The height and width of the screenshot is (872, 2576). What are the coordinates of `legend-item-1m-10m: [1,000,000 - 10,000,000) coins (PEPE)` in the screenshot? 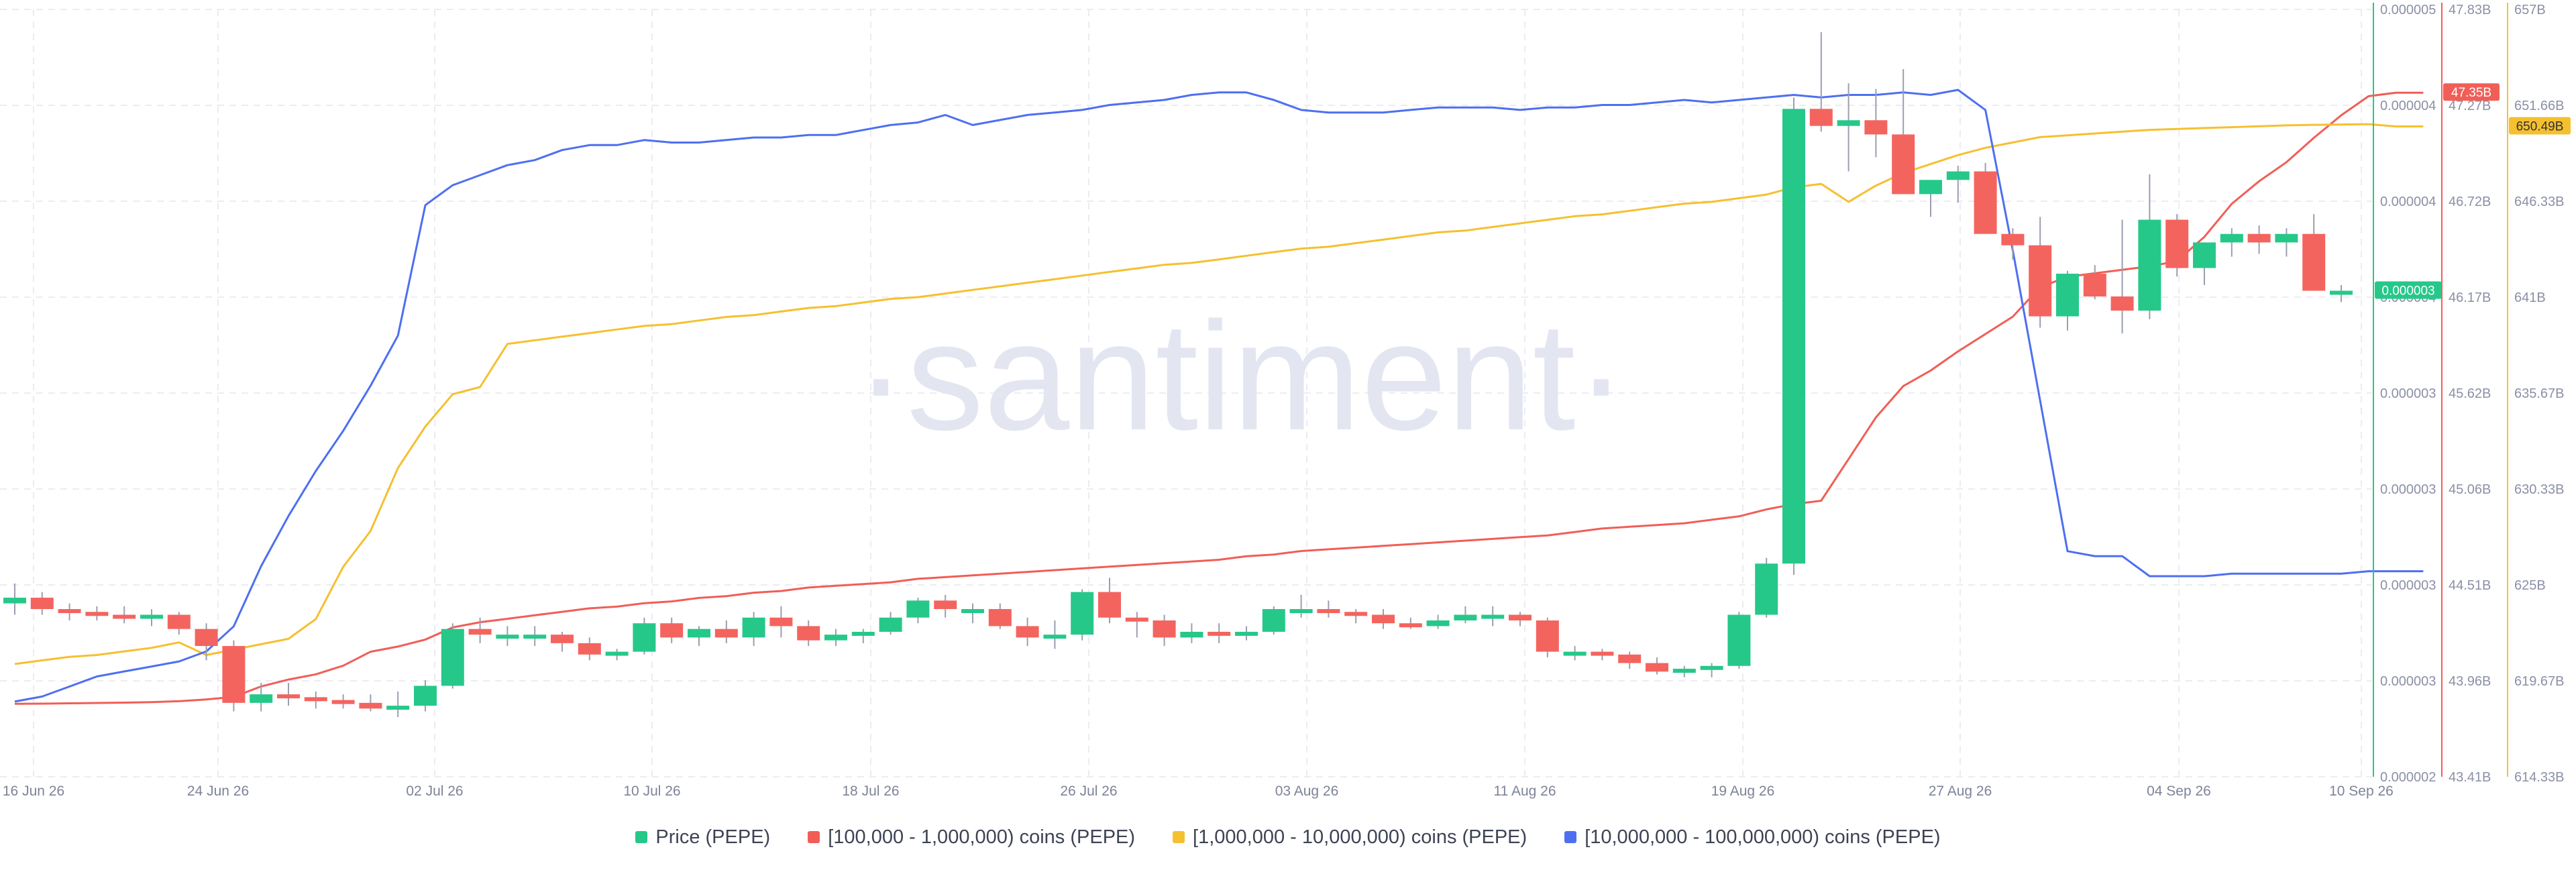 It's located at (1350, 837).